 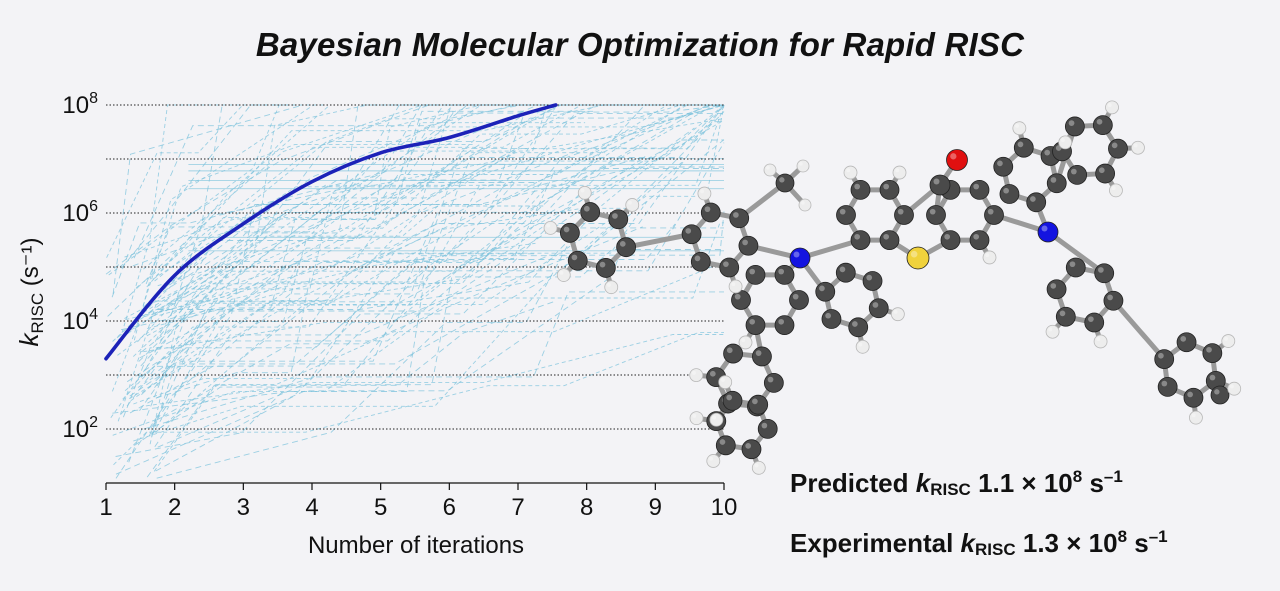 I want to click on experimental-label: Experimental, so click(x=872, y=543).